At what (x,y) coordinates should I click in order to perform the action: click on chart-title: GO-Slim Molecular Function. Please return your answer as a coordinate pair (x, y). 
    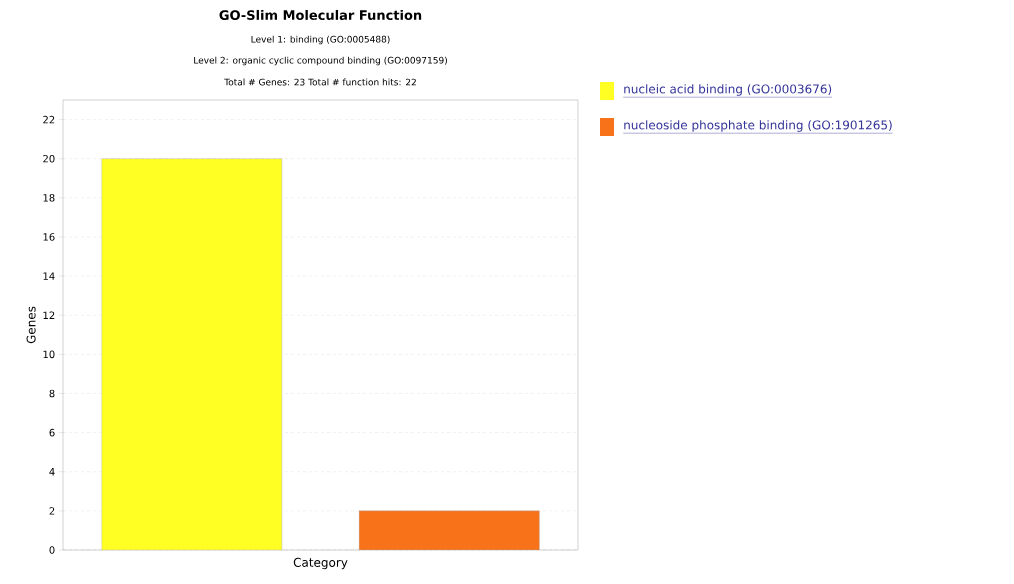
    Looking at the image, I should click on (320, 15).